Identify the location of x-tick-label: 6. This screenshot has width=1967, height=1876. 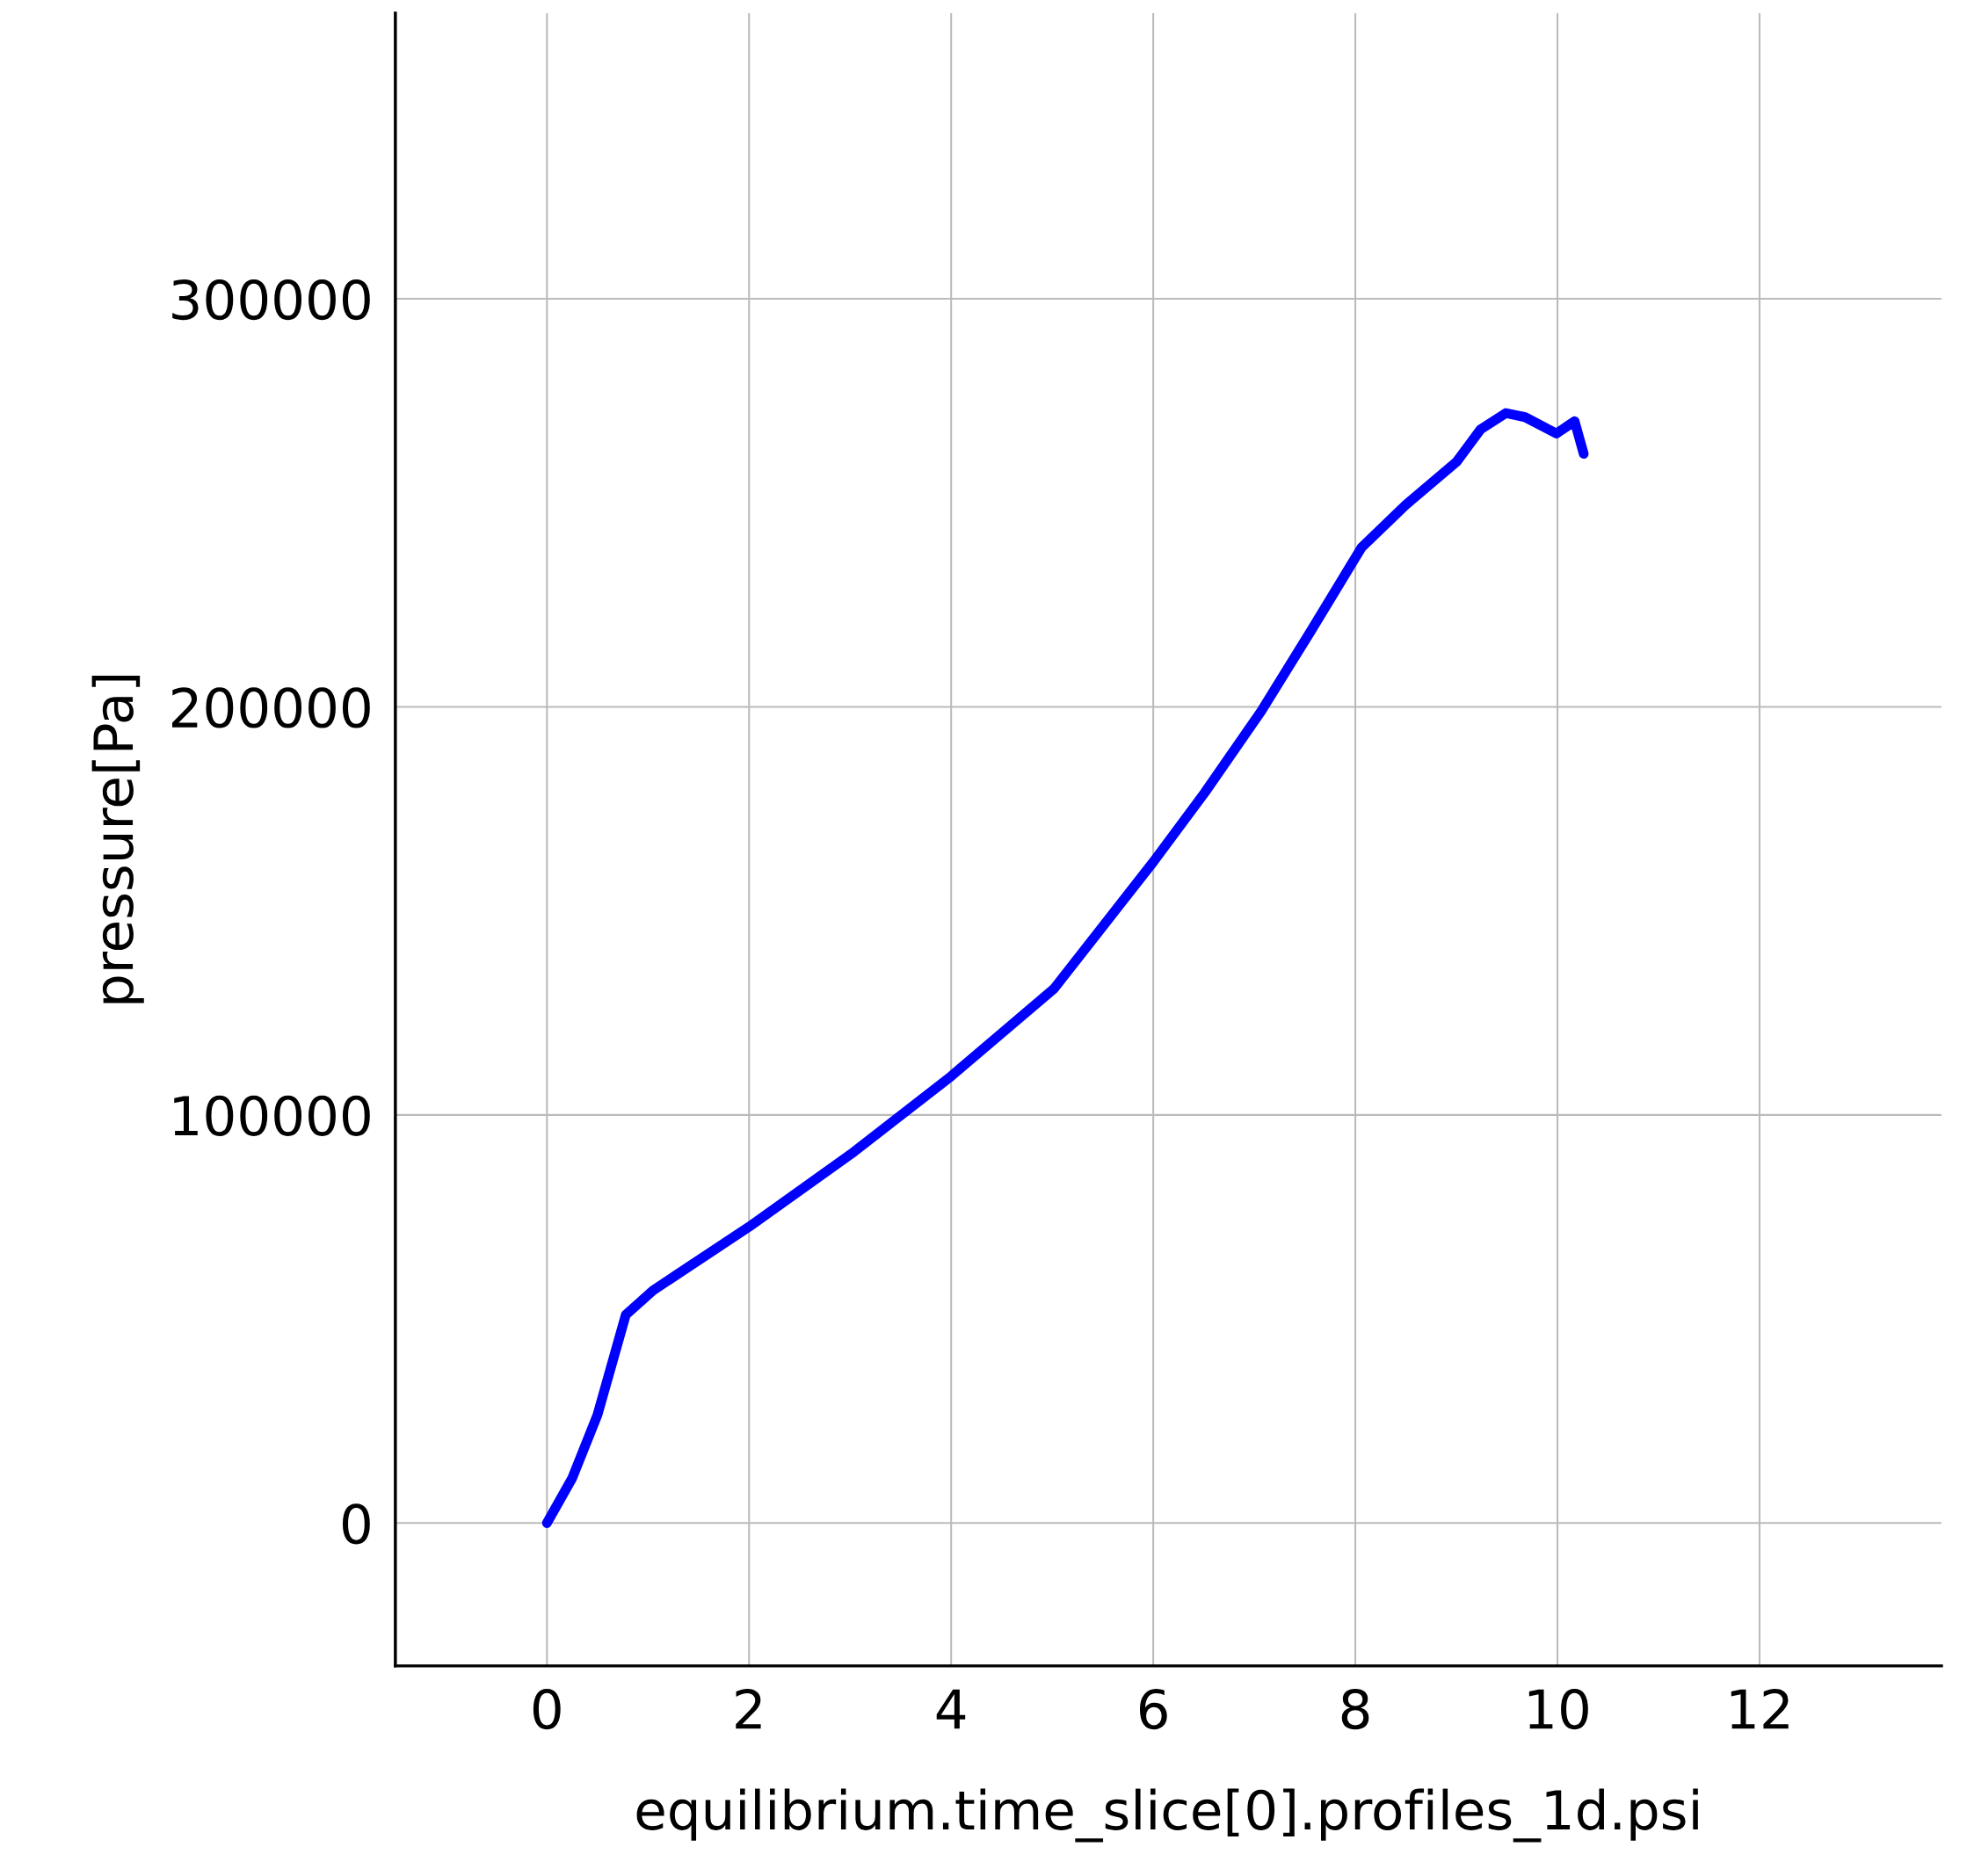
(1153, 1709).